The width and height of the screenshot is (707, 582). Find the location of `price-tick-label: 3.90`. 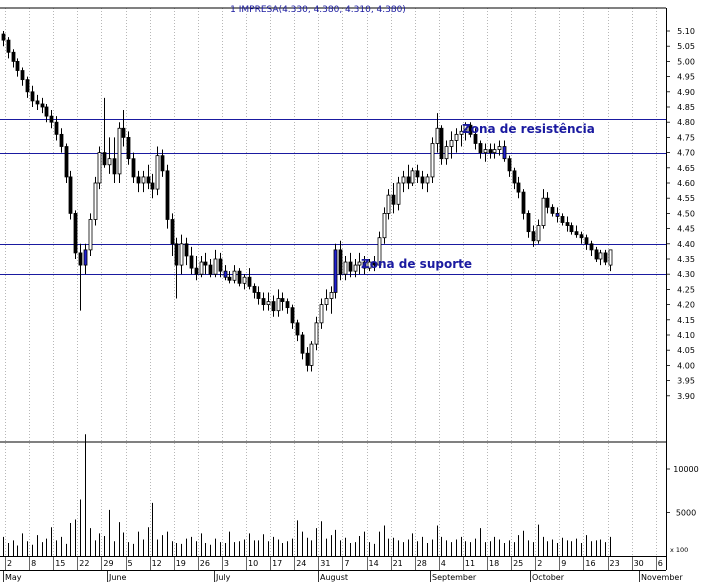

price-tick-label: 3.90 is located at coordinates (686, 396).